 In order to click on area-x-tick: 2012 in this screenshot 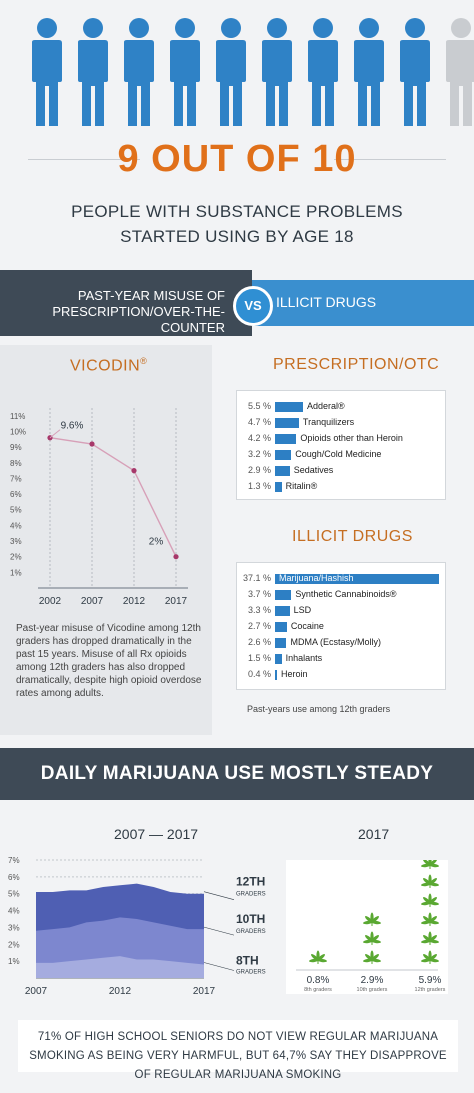, I will do `click(120, 991)`.